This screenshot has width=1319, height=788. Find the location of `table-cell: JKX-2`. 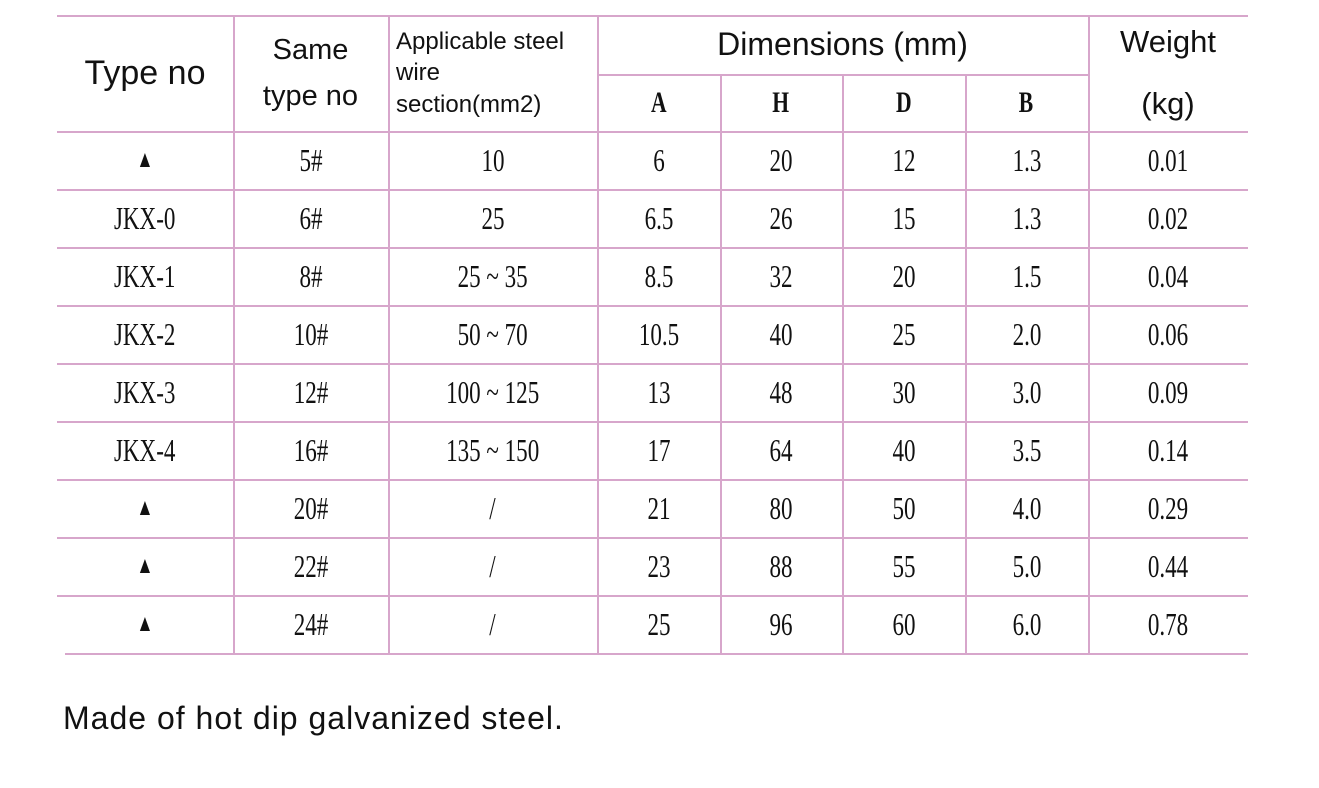

table-cell: JKX-2 is located at coordinates (145, 334).